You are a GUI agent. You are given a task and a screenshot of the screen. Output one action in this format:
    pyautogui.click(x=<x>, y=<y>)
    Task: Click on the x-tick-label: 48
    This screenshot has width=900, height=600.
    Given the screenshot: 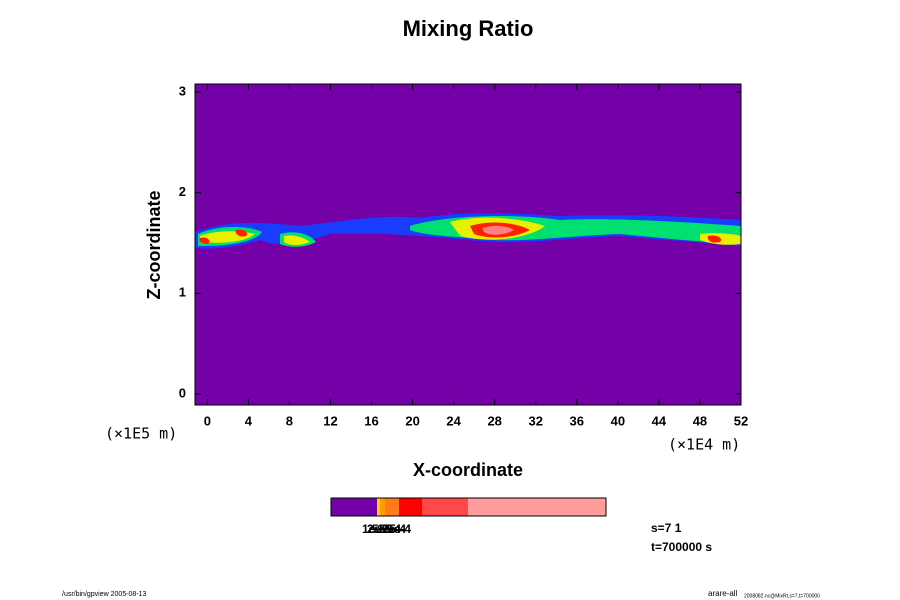 What is the action you would take?
    pyautogui.click(x=700, y=420)
    